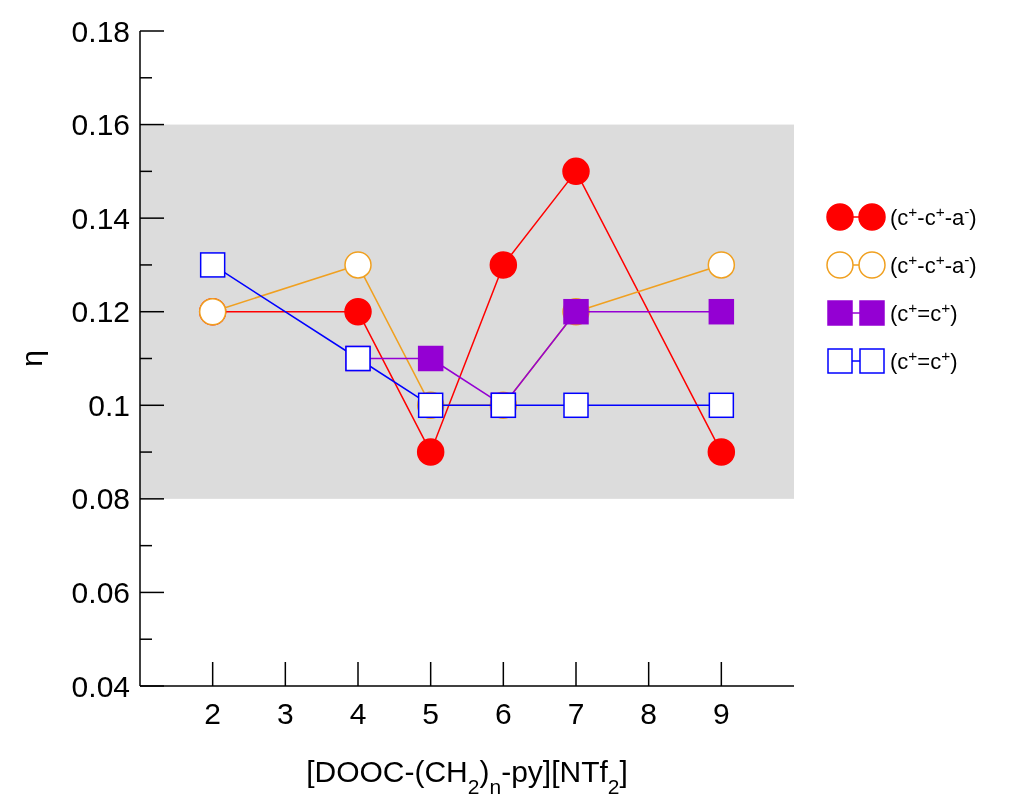 Image resolution: width=1029 pixels, height=794 pixels. I want to click on y-tick-label: 0.18, so click(100, 31).